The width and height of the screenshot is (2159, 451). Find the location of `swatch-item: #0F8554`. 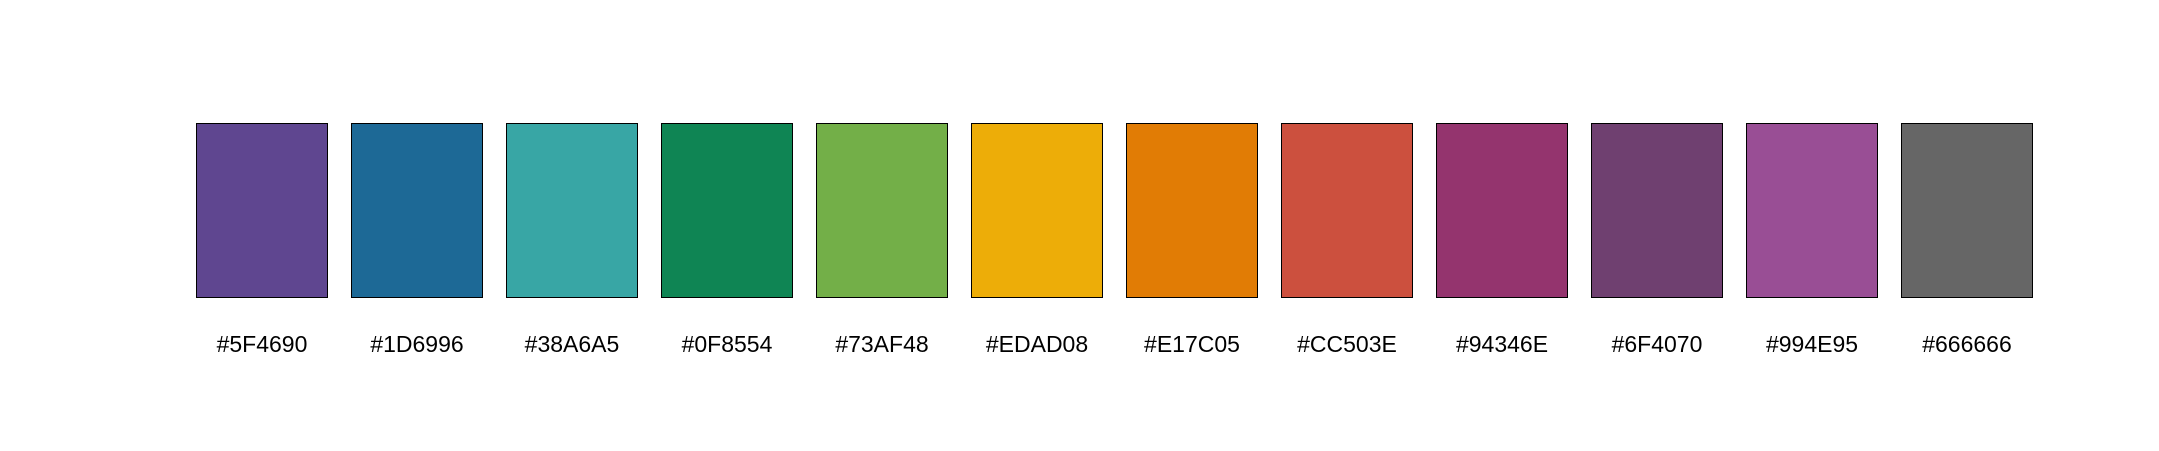

swatch-item: #0F8554 is located at coordinates (727, 243).